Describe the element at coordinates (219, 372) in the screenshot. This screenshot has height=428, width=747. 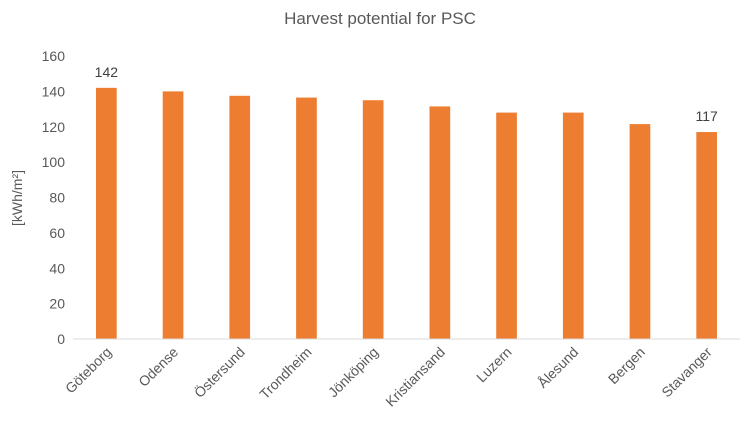
I see `x-tick-label: Östersund` at that location.